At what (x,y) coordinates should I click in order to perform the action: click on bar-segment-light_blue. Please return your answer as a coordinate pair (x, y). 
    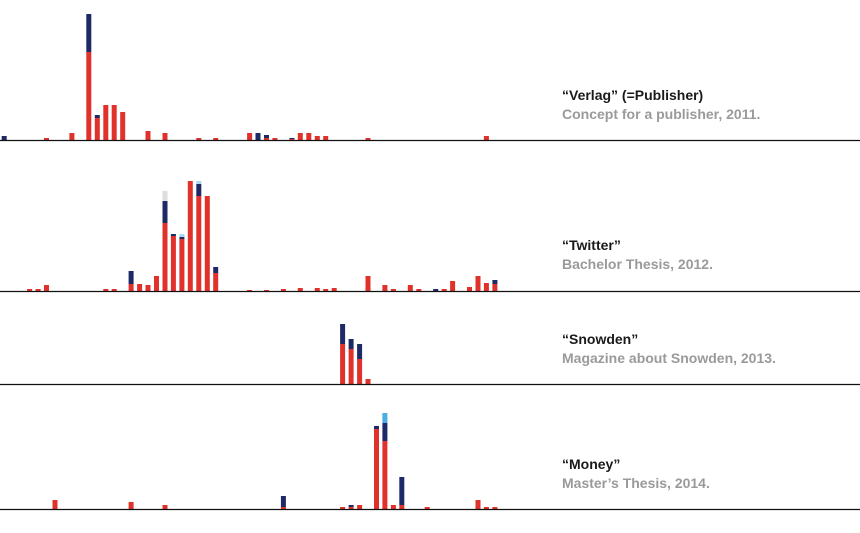
    Looking at the image, I should click on (385, 418).